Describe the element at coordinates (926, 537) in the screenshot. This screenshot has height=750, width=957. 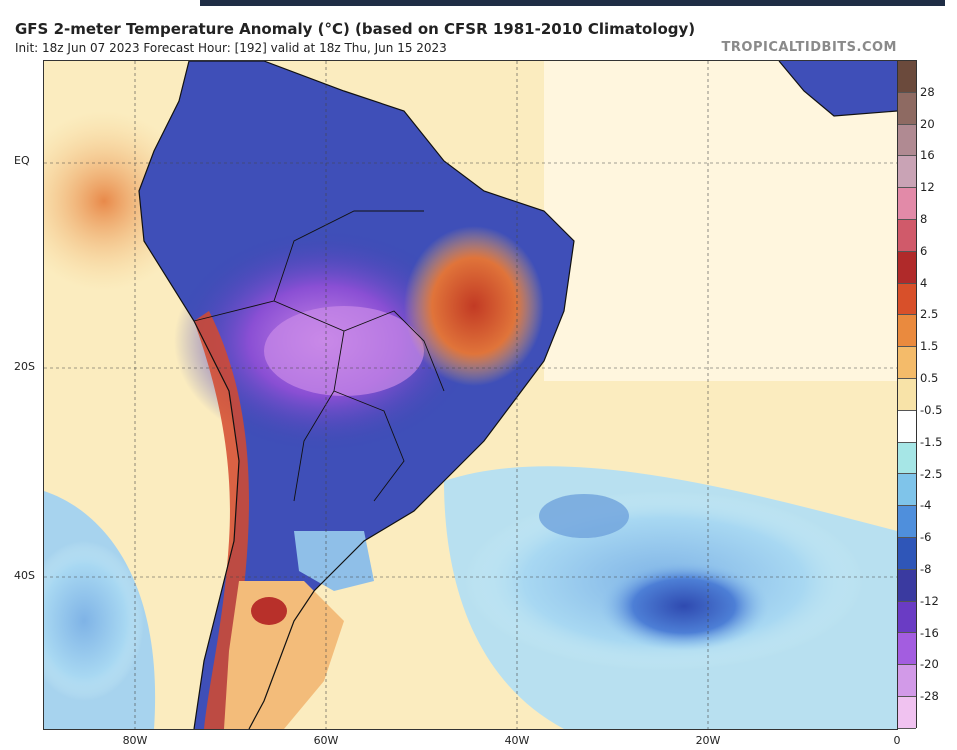
I see `colorbar-tick-label: -6` at that location.